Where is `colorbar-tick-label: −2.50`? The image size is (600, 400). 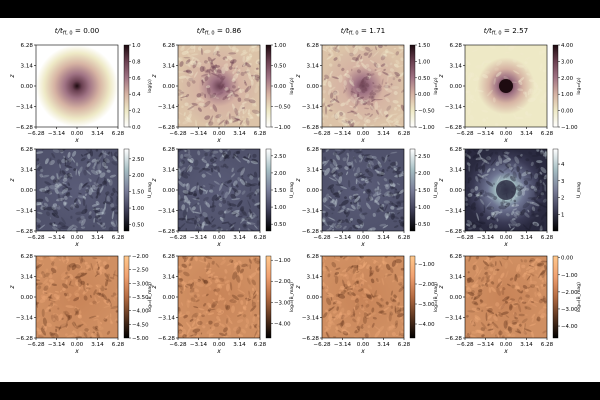
colorbar-tick-label: −2.50 is located at coordinates (140, 271).